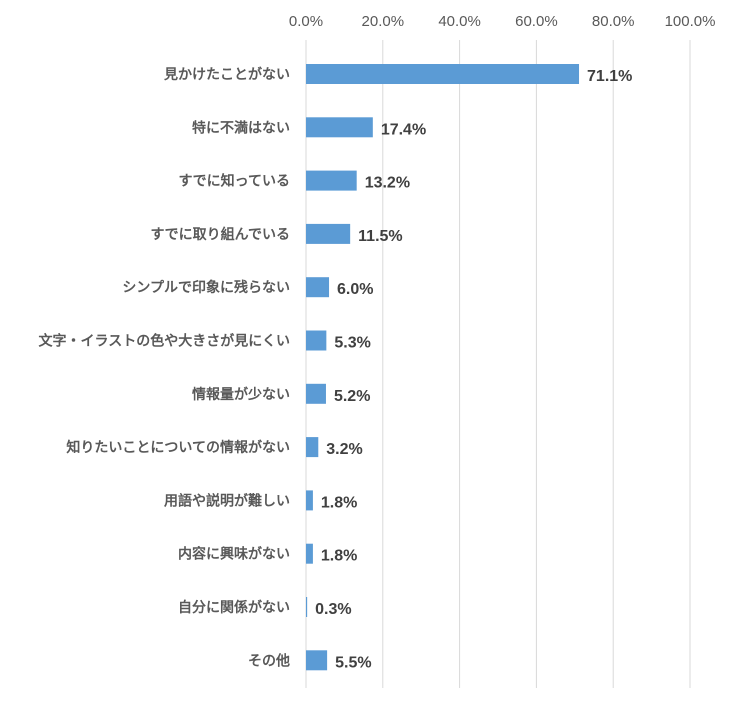 The width and height of the screenshot is (740, 710). Describe the element at coordinates (380, 236) in the screenshot. I see `data-label: 11.5%` at that location.